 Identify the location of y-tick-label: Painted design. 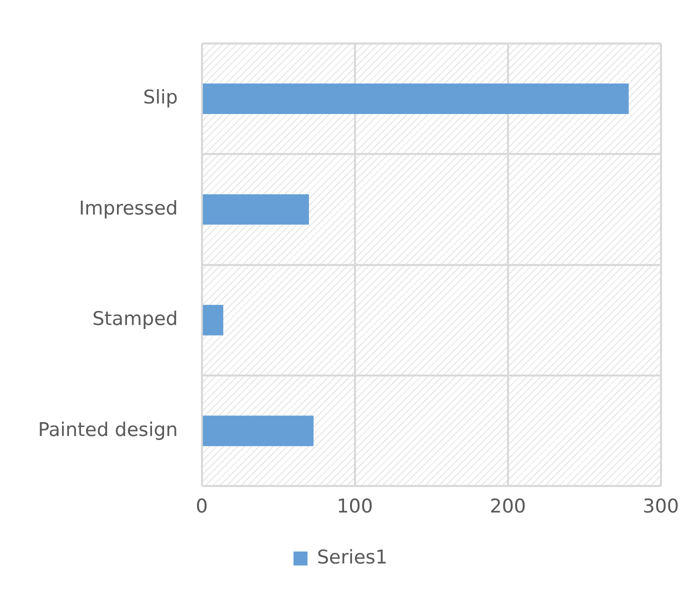
(108, 429).